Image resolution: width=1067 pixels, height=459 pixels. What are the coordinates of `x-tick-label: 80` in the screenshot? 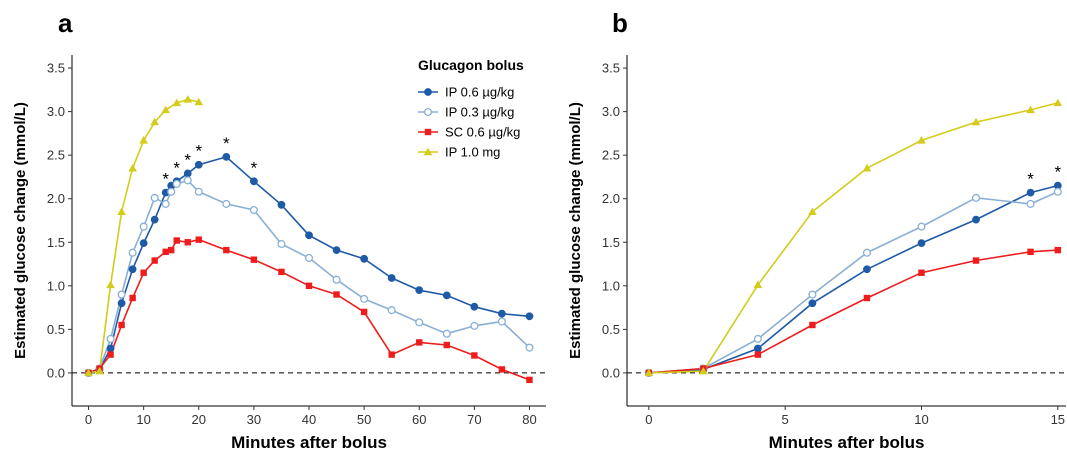 It's located at (529, 419).